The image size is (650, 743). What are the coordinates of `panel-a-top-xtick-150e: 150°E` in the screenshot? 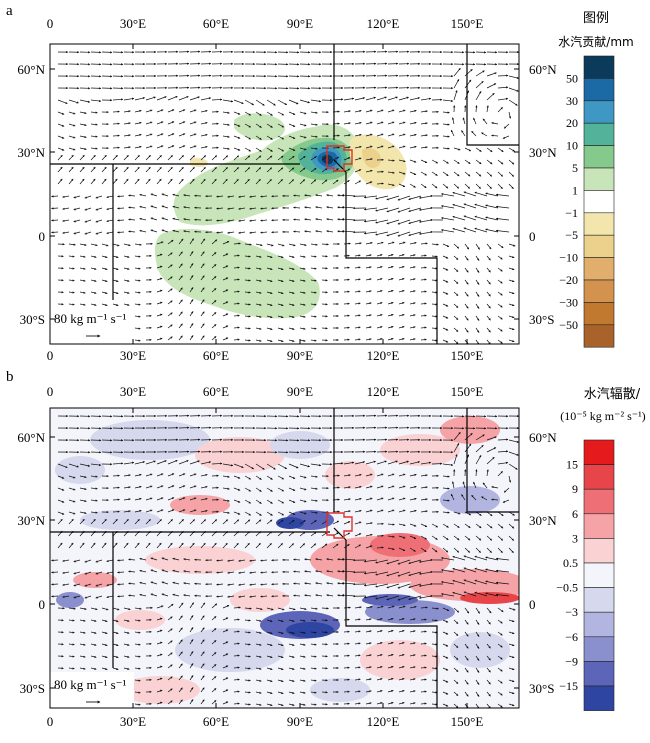 It's located at (467, 23).